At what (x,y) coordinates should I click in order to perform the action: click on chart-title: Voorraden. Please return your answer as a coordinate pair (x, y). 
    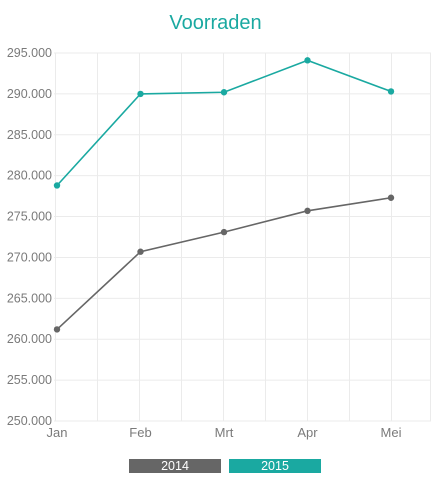
    Looking at the image, I should click on (215, 23).